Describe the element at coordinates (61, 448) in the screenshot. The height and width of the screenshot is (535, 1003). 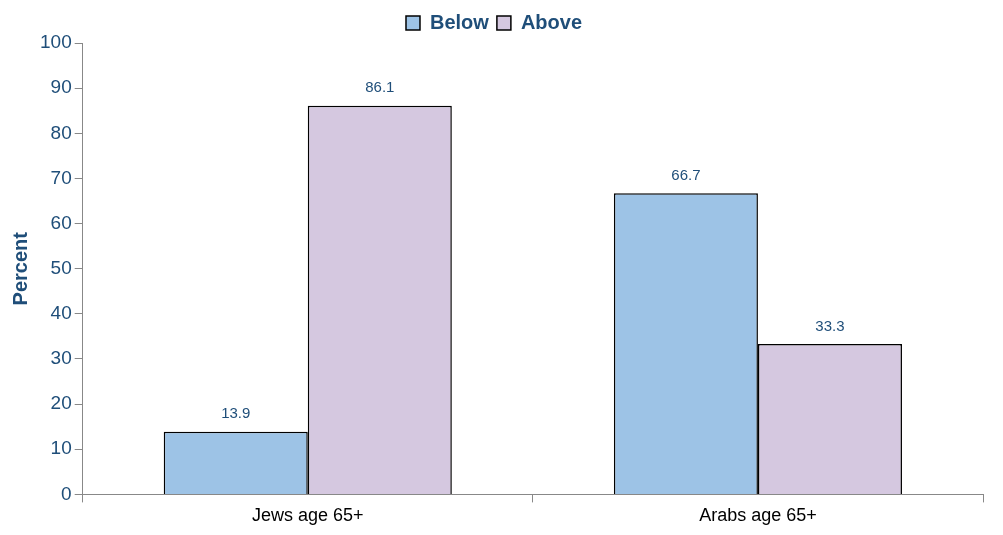
I see `y-tick-label: 10` at that location.